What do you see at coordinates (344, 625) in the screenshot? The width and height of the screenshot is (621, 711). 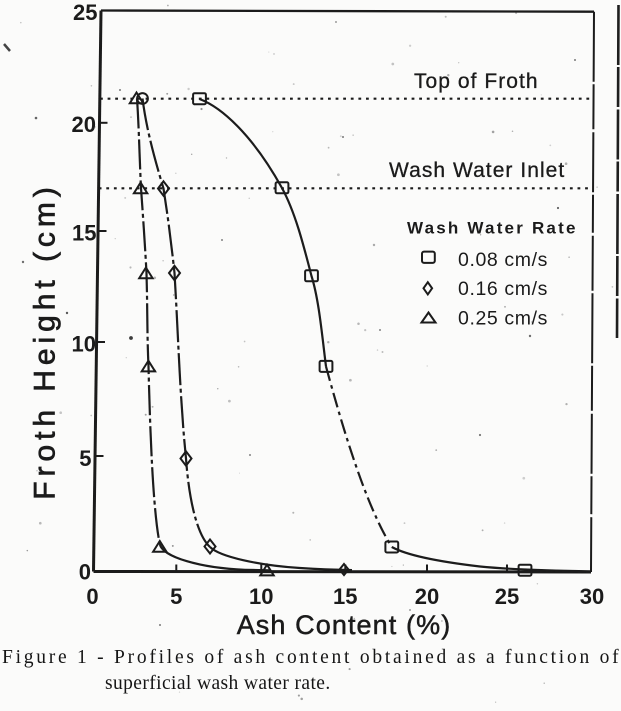 I see `svg-text: Ash Content (%)` at bounding box center [344, 625].